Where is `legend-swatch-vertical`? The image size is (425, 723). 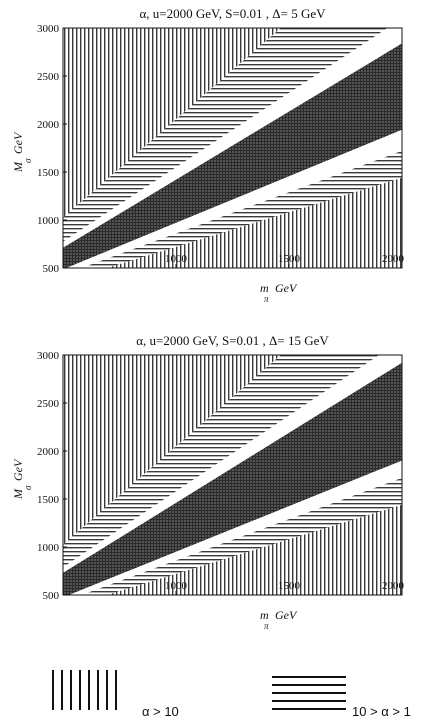
legend-swatch-vertical is located at coordinates (87, 690).